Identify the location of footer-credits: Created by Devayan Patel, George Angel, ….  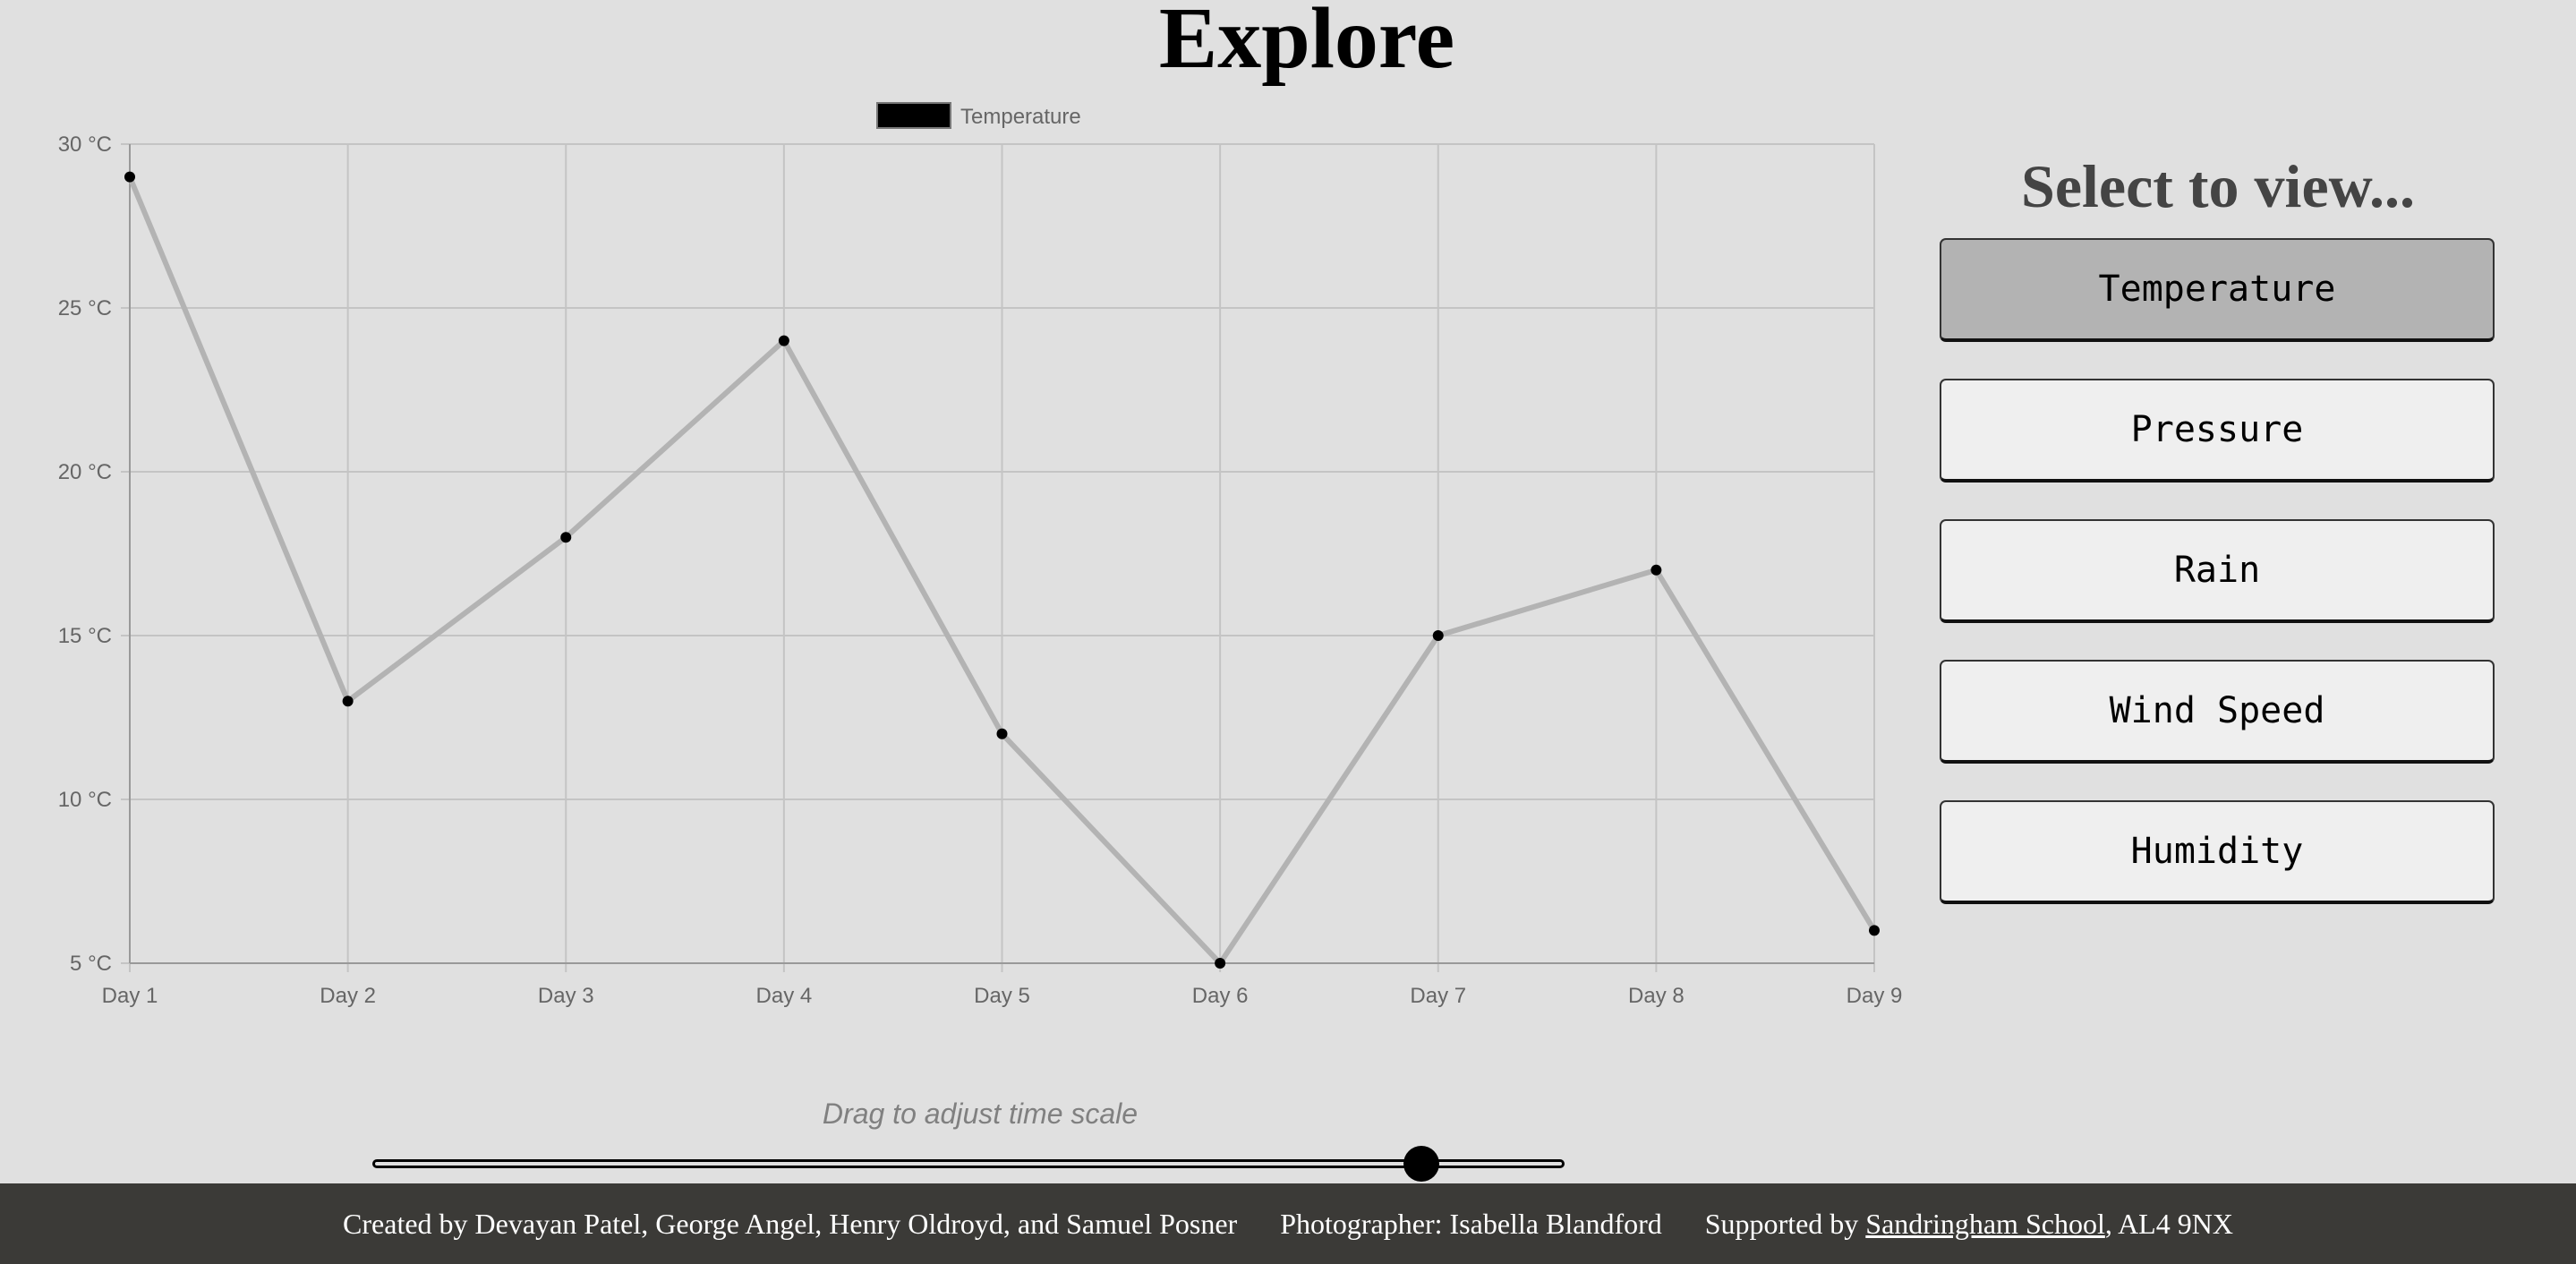
(790, 1223).